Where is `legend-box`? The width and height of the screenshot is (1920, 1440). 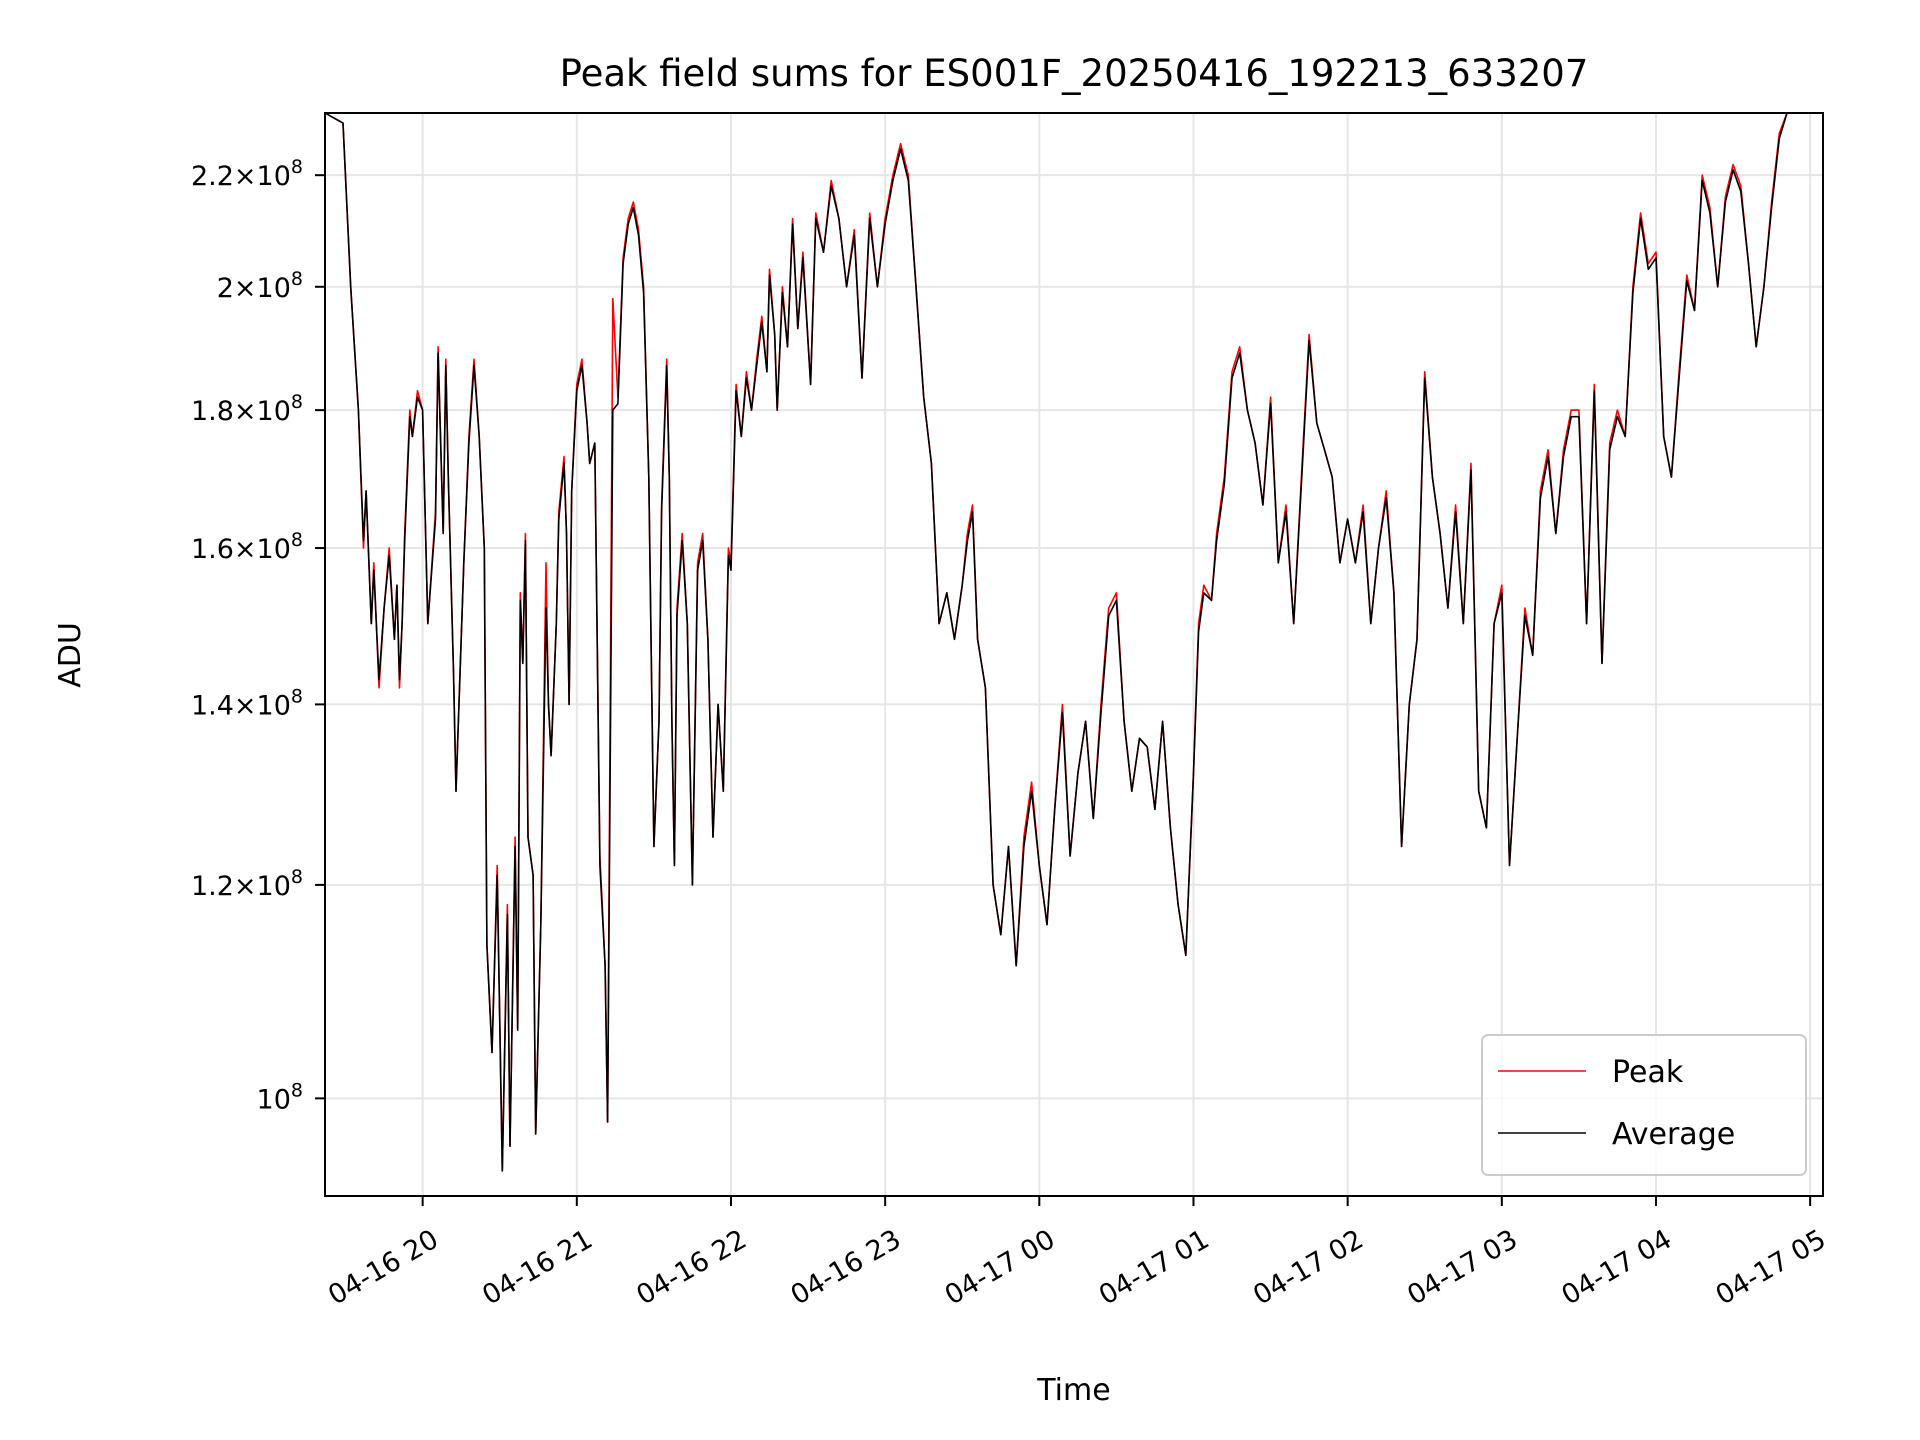
legend-box is located at coordinates (1644, 1105).